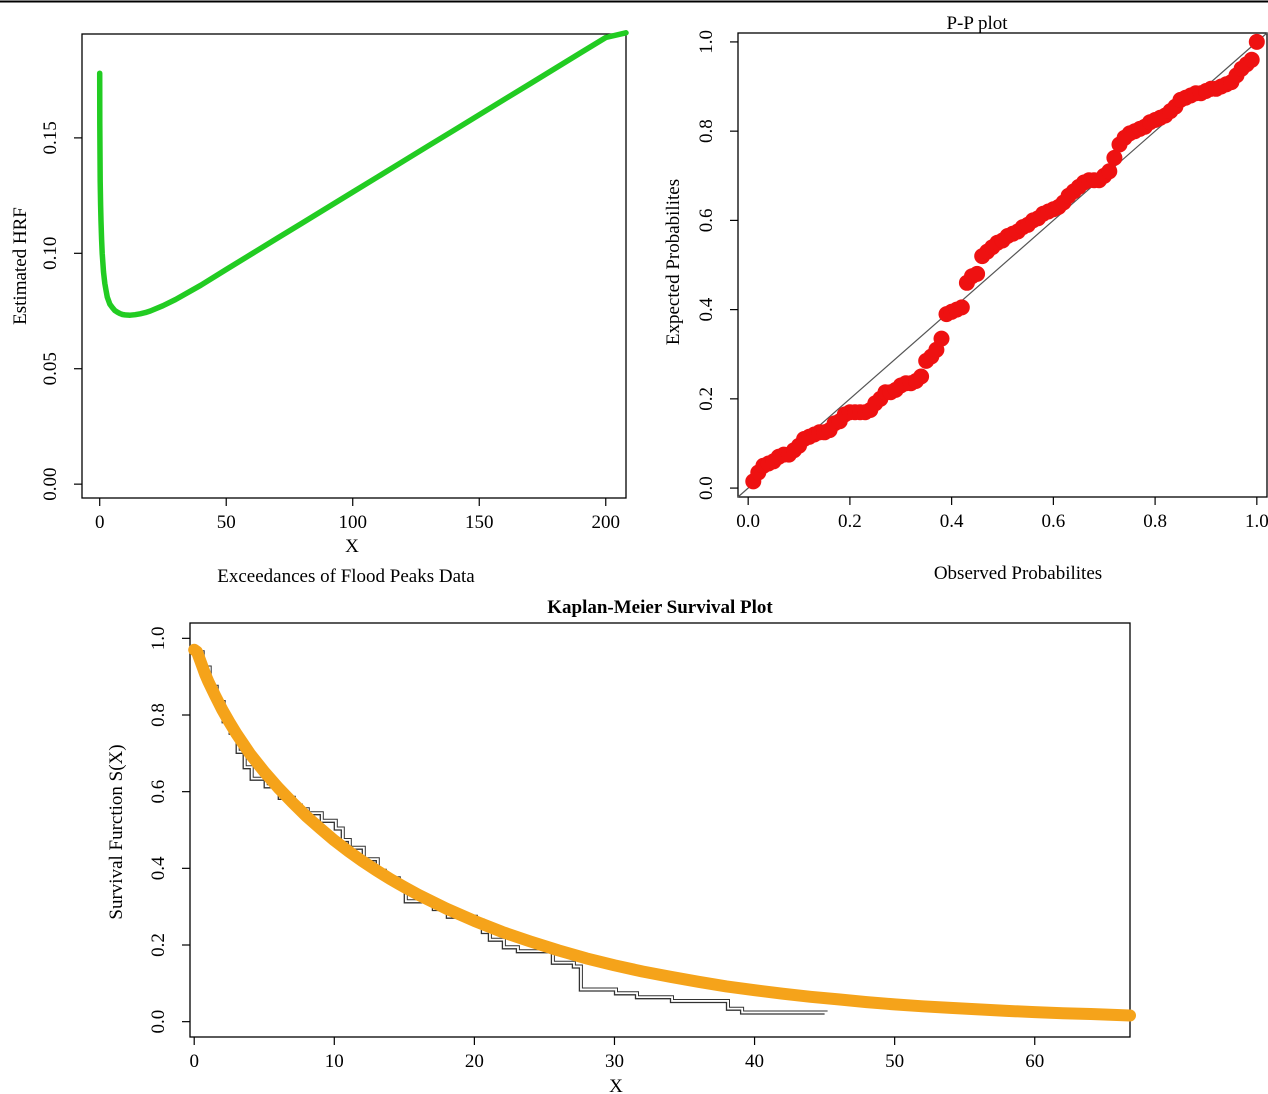 The height and width of the screenshot is (1094, 1268). What do you see at coordinates (226, 522) in the screenshot?
I see `hrf-x-tick-label: 50` at bounding box center [226, 522].